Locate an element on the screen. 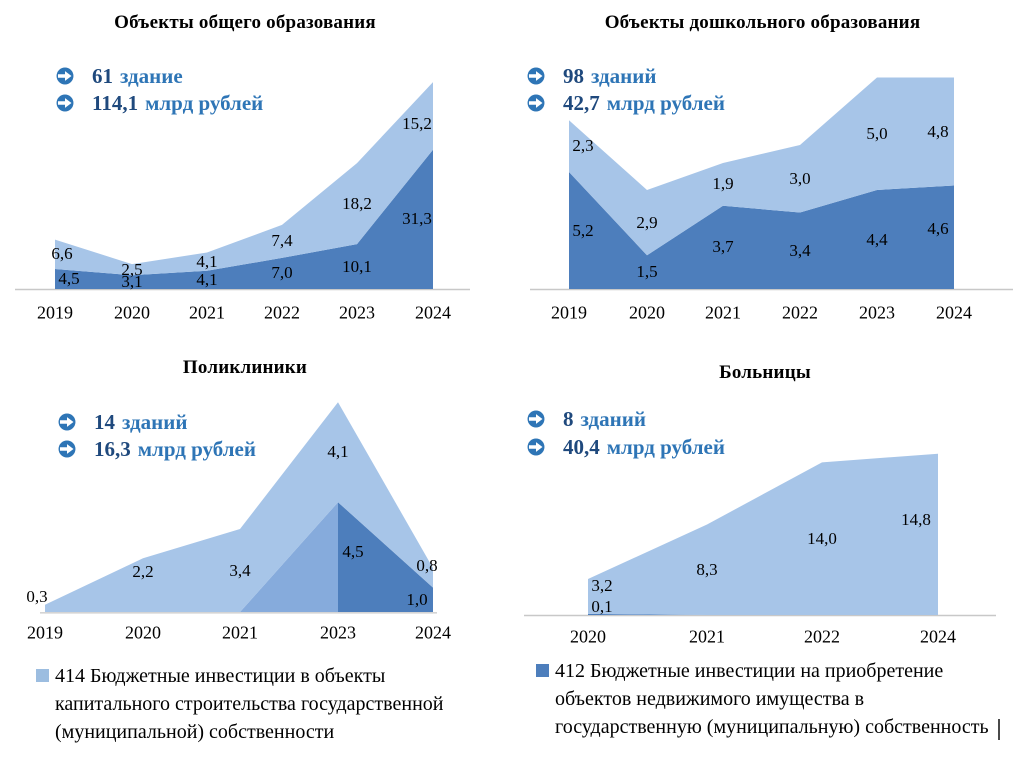 The width and height of the screenshot is (1024, 758). value-label-preschool-education-light: 5,0 is located at coordinates (877, 133).